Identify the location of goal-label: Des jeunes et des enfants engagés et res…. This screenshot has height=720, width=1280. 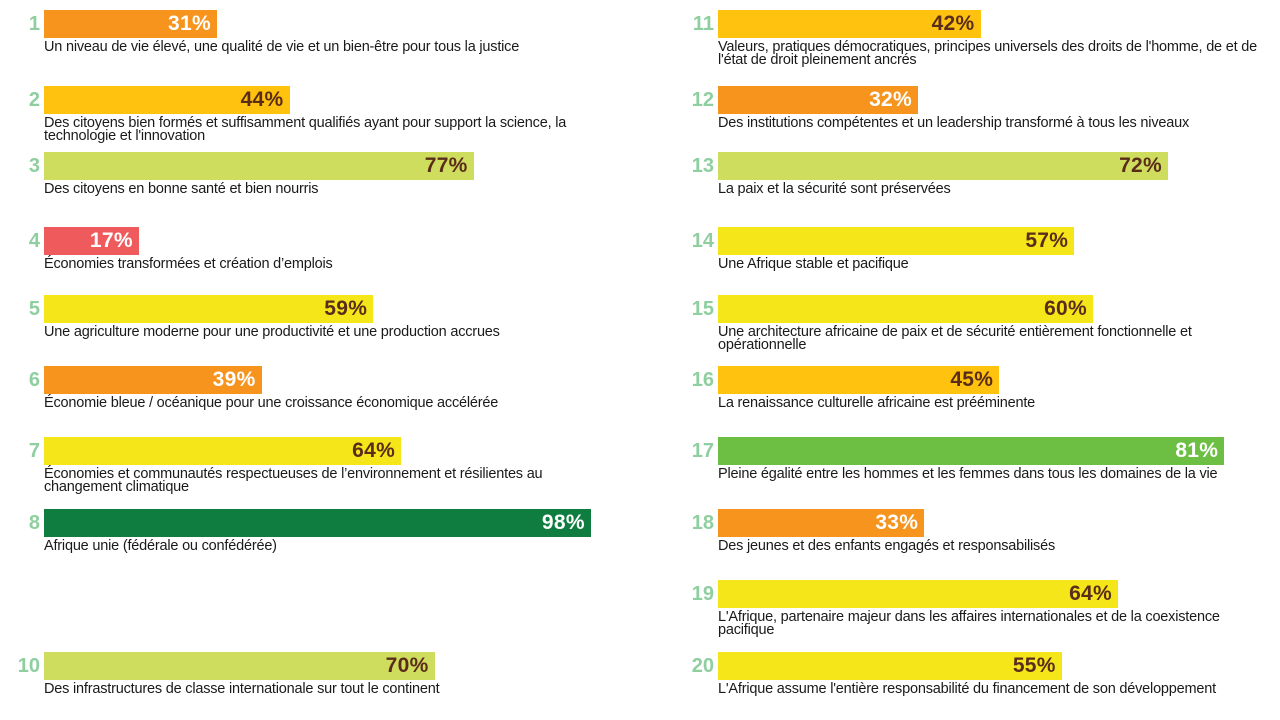
(887, 546).